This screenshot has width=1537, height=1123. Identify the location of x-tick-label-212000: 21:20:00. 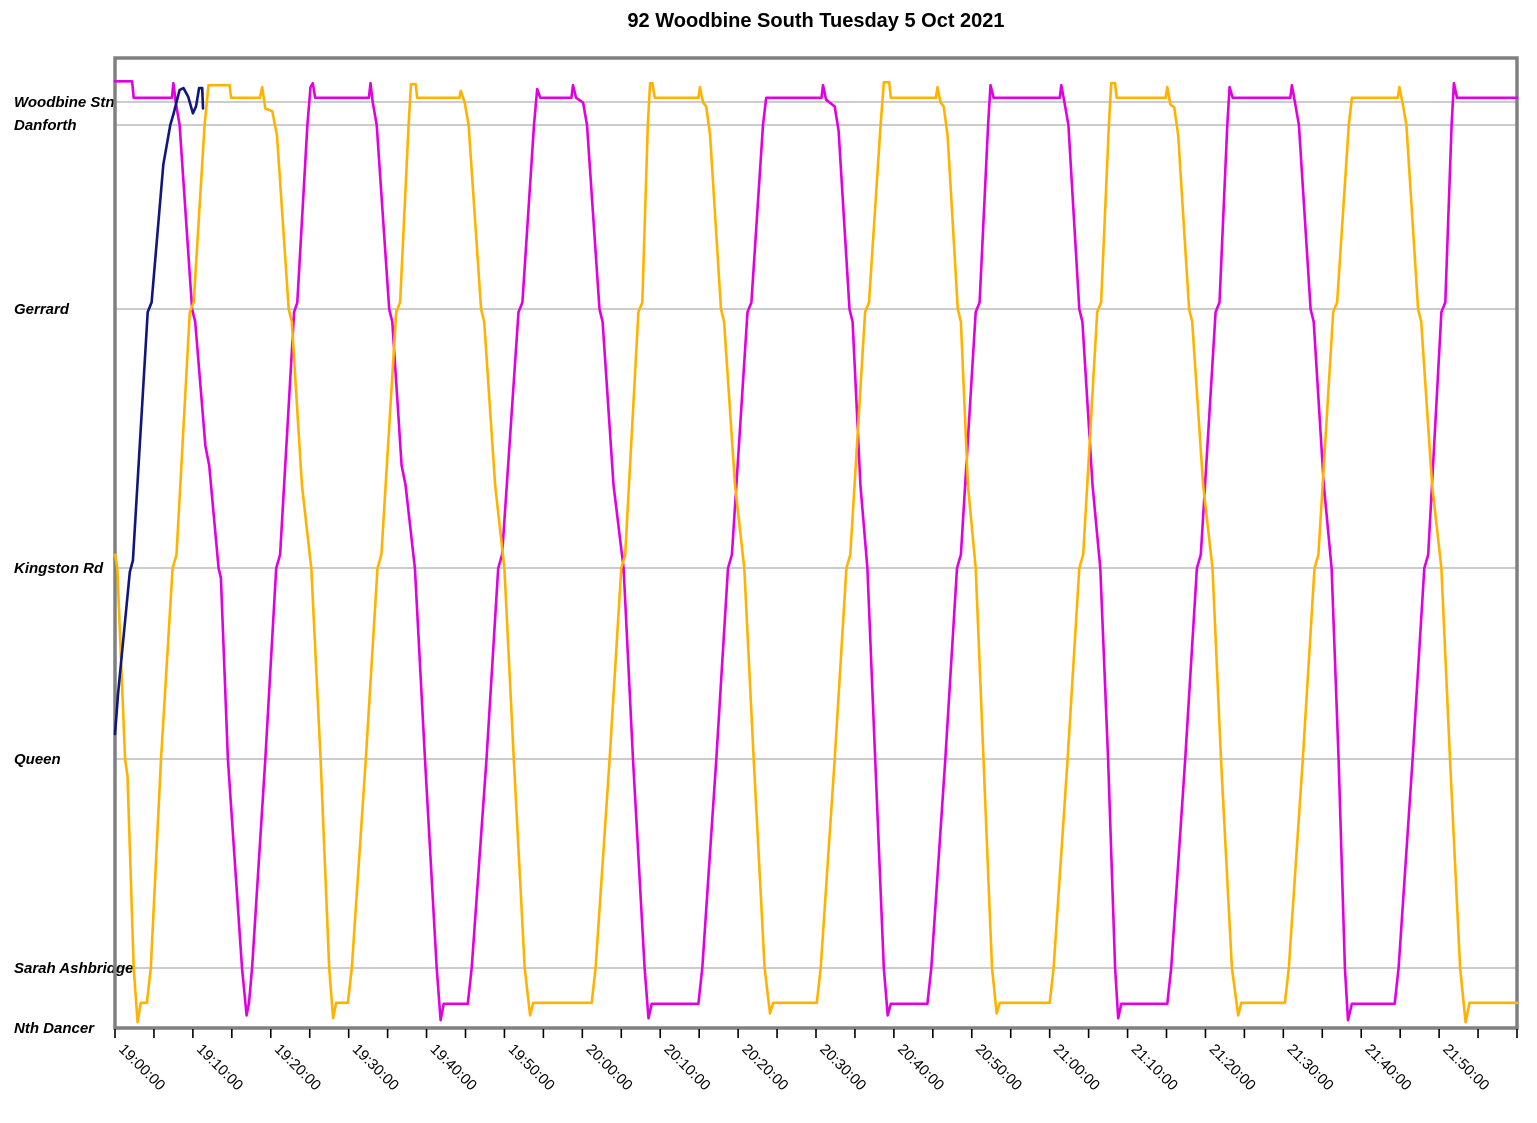
(1232, 1067).